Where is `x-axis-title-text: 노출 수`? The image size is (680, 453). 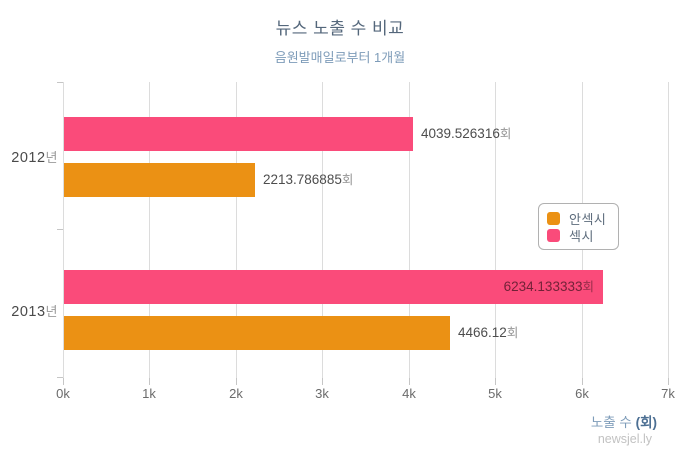 x-axis-title-text: 노출 수 is located at coordinates (613, 422).